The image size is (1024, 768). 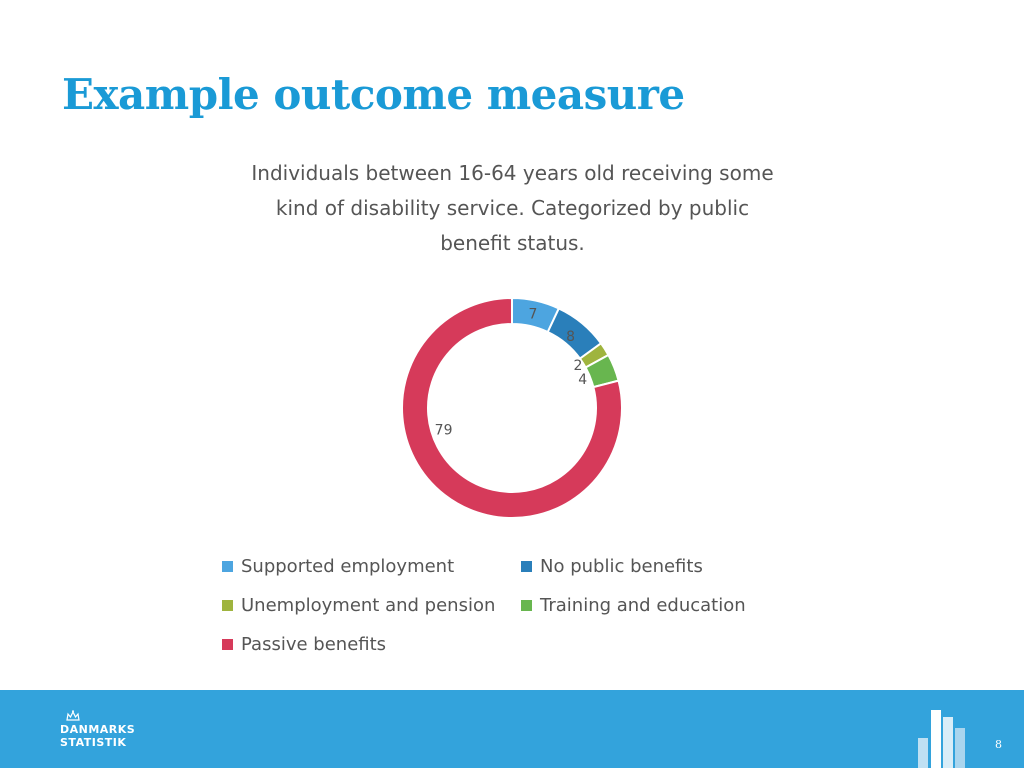 I want to click on data-label: 4, so click(x=582, y=380).